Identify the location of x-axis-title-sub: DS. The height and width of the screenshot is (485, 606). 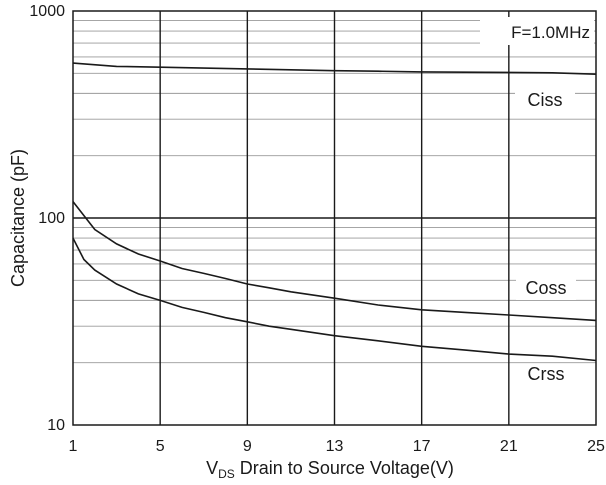
(226, 474).